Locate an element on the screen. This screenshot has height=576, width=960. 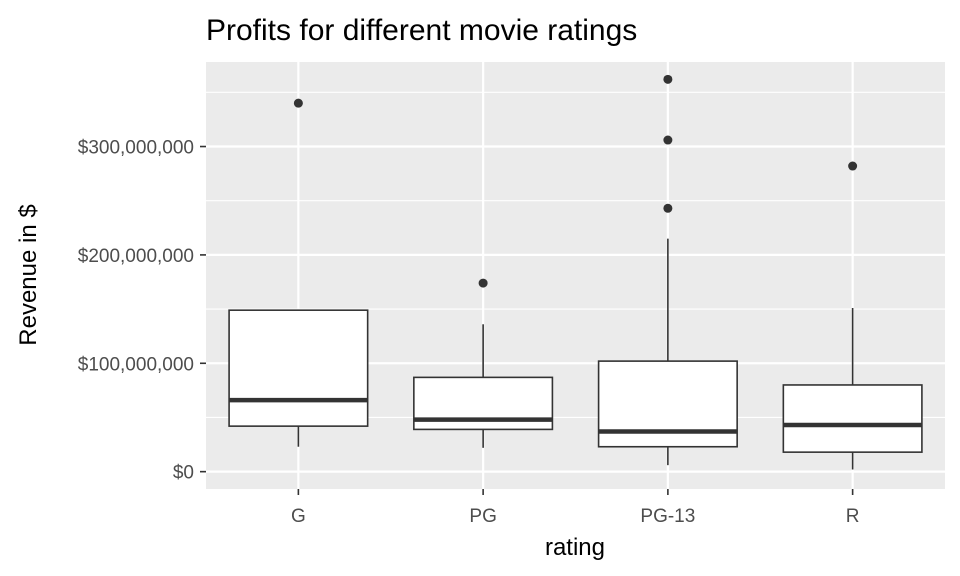
x-axis: G PG PG-13 R is located at coordinates (575, 508).